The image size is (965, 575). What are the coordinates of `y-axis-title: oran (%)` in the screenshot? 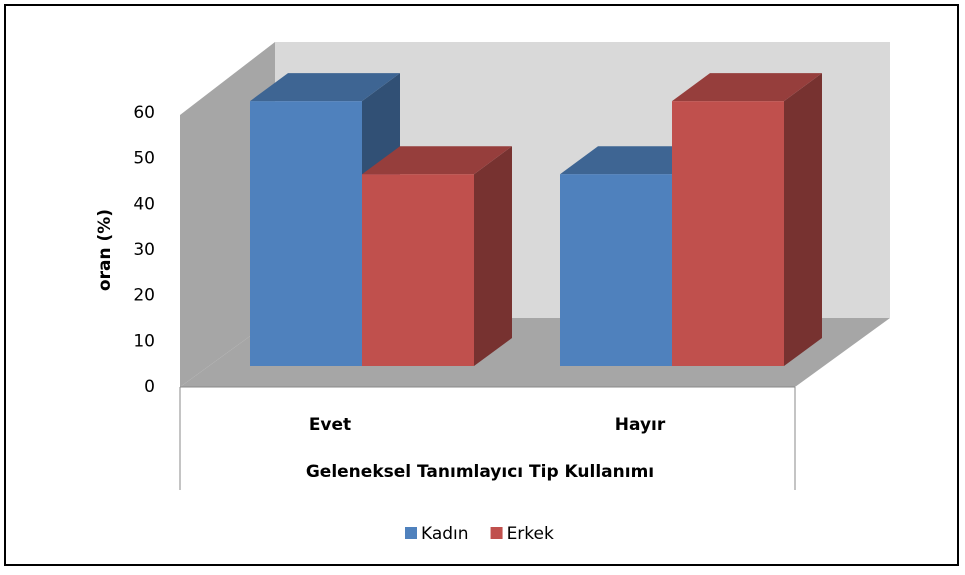 It's located at (105, 250).